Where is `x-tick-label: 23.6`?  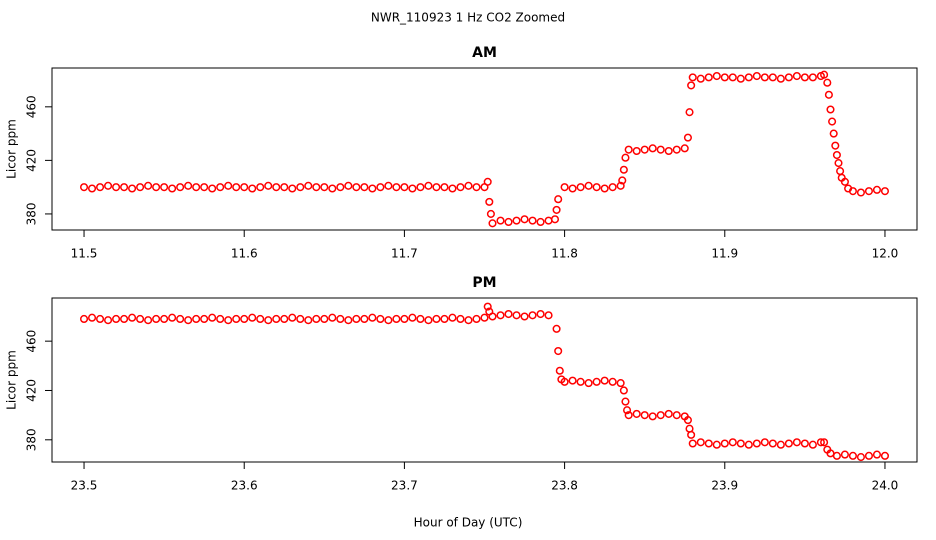 x-tick-label: 23.6 is located at coordinates (244, 486).